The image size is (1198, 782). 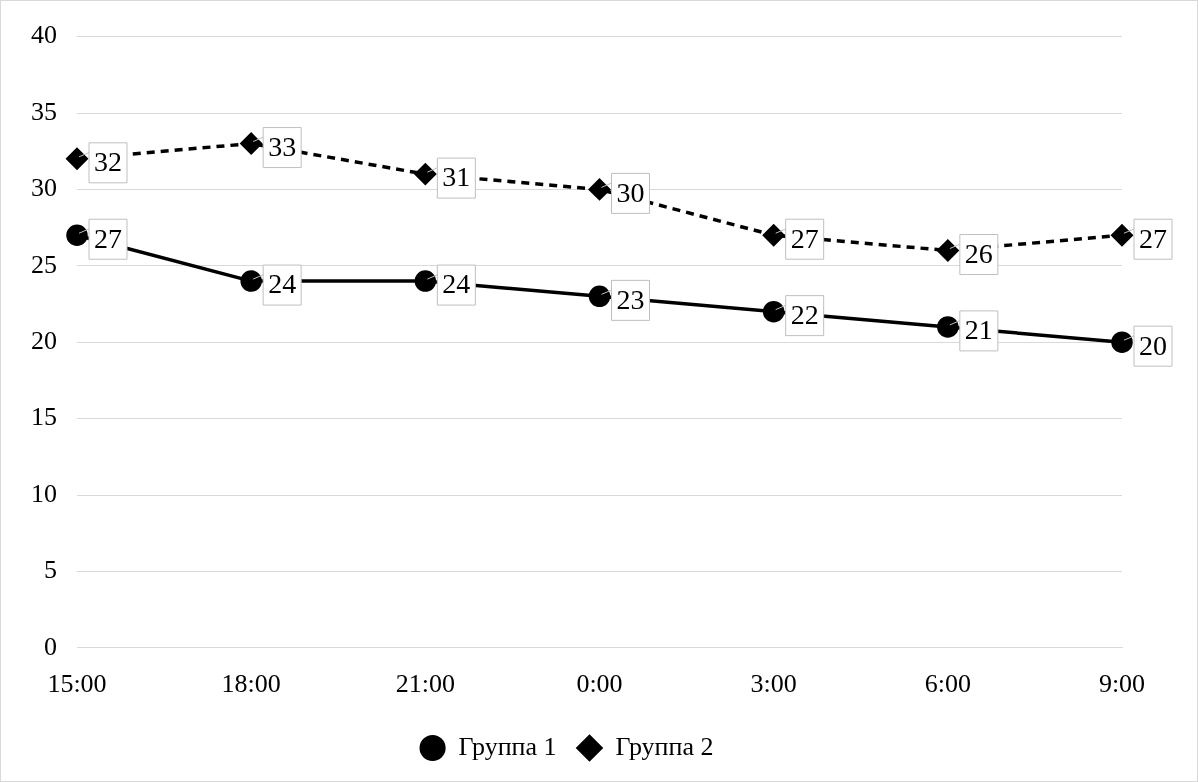 I want to click on x-tick-label: 21:00, so click(x=425, y=684).